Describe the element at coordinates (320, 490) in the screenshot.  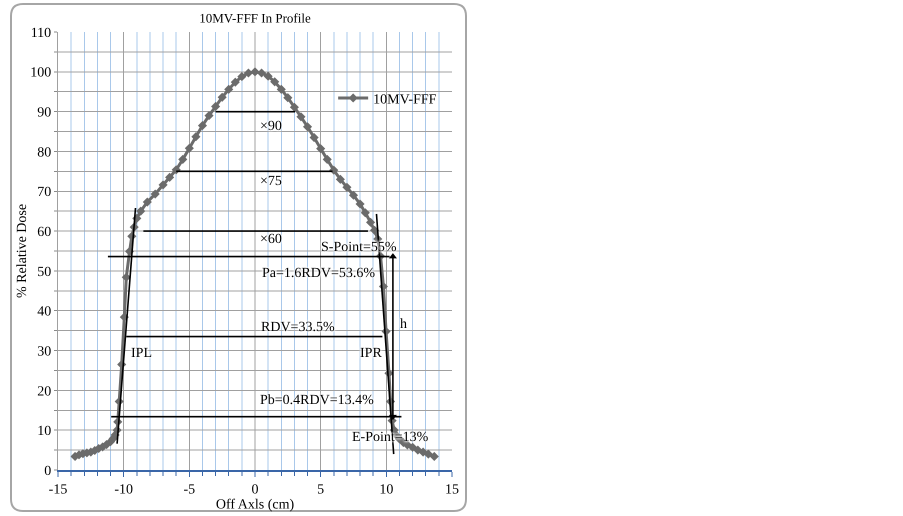
I see `x-tick-label: 5` at that location.